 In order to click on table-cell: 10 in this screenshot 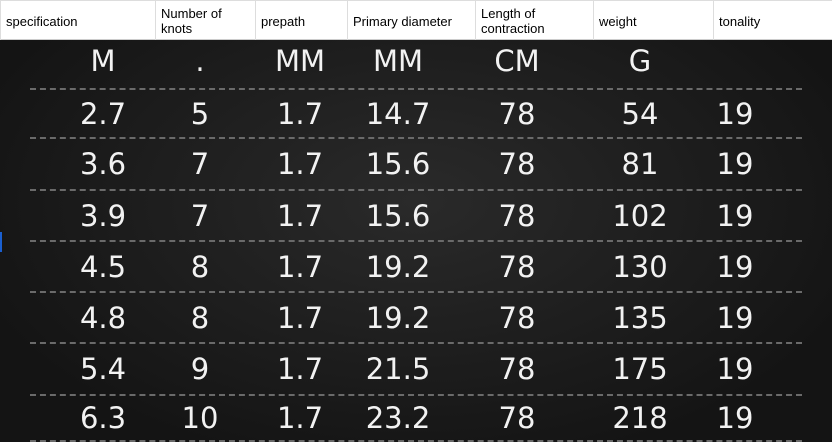, I will do `click(200, 418)`.